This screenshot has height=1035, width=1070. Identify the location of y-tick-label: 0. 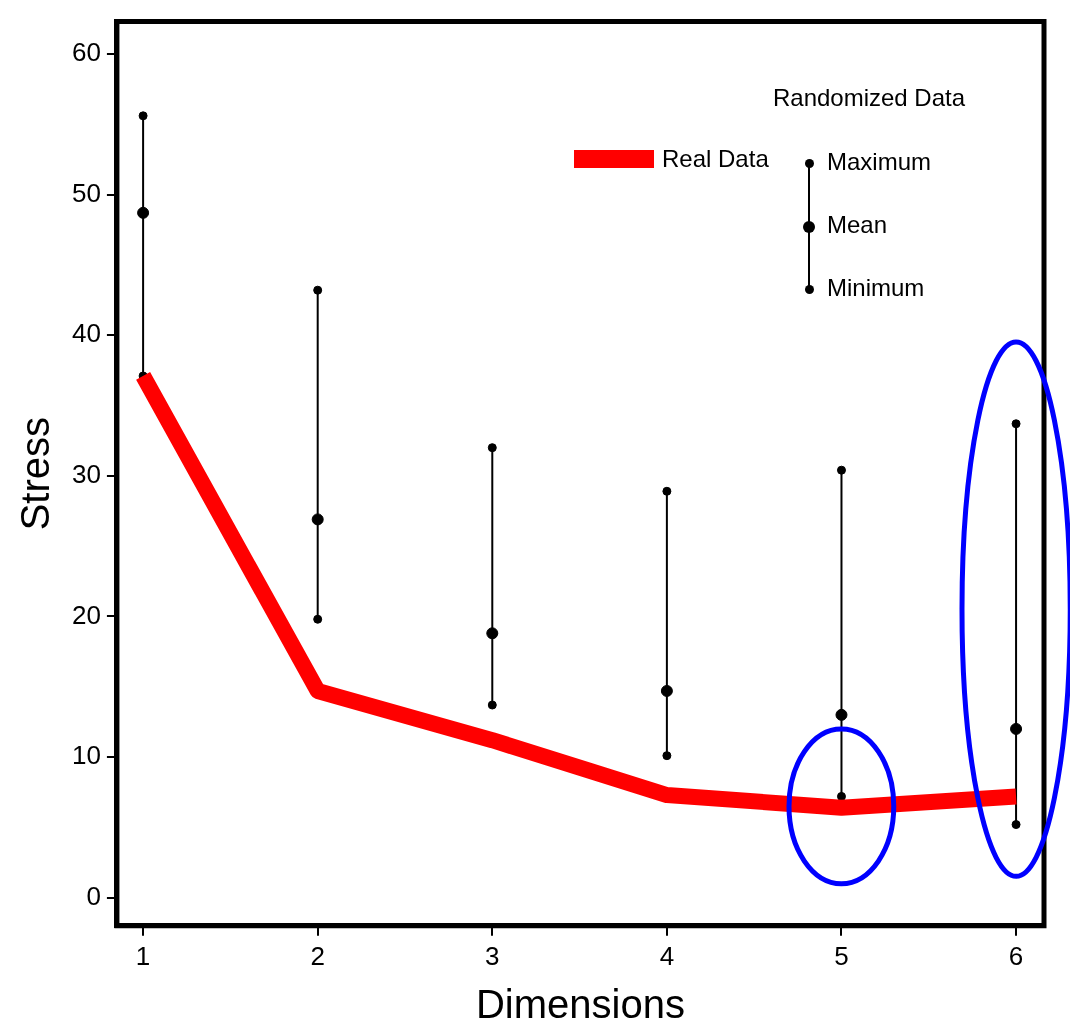
(93, 895).